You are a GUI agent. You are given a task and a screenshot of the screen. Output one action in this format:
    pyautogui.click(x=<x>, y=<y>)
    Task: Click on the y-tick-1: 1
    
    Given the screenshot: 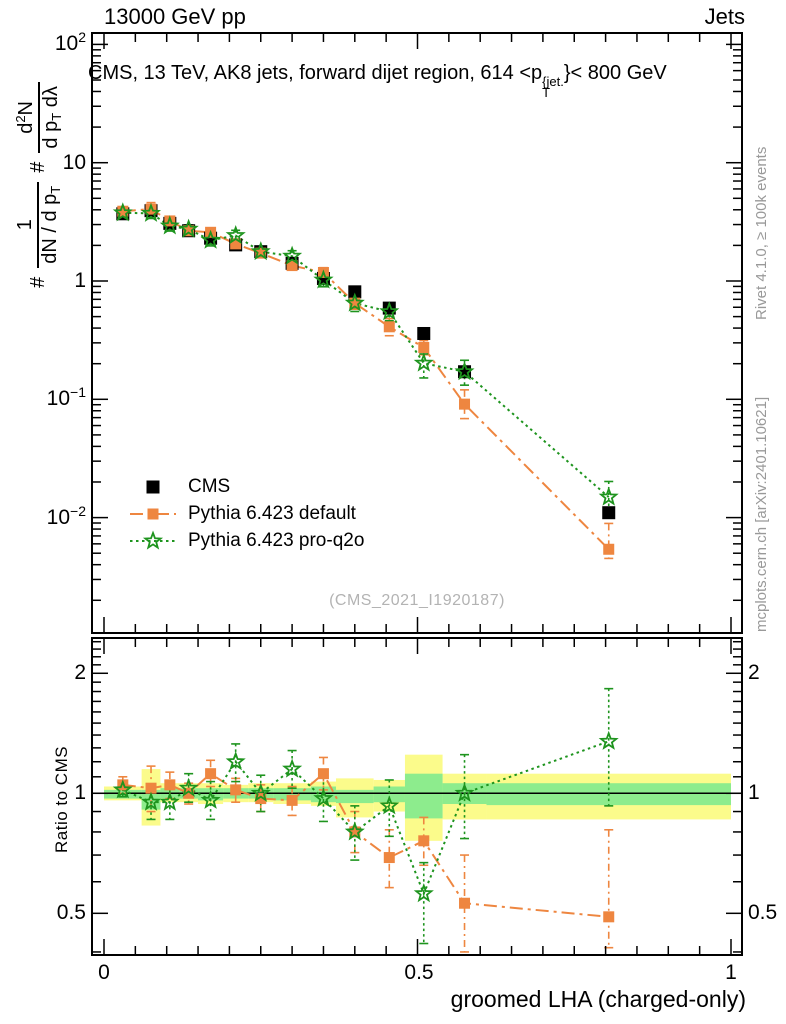 What is the action you would take?
    pyautogui.click(x=80, y=280)
    